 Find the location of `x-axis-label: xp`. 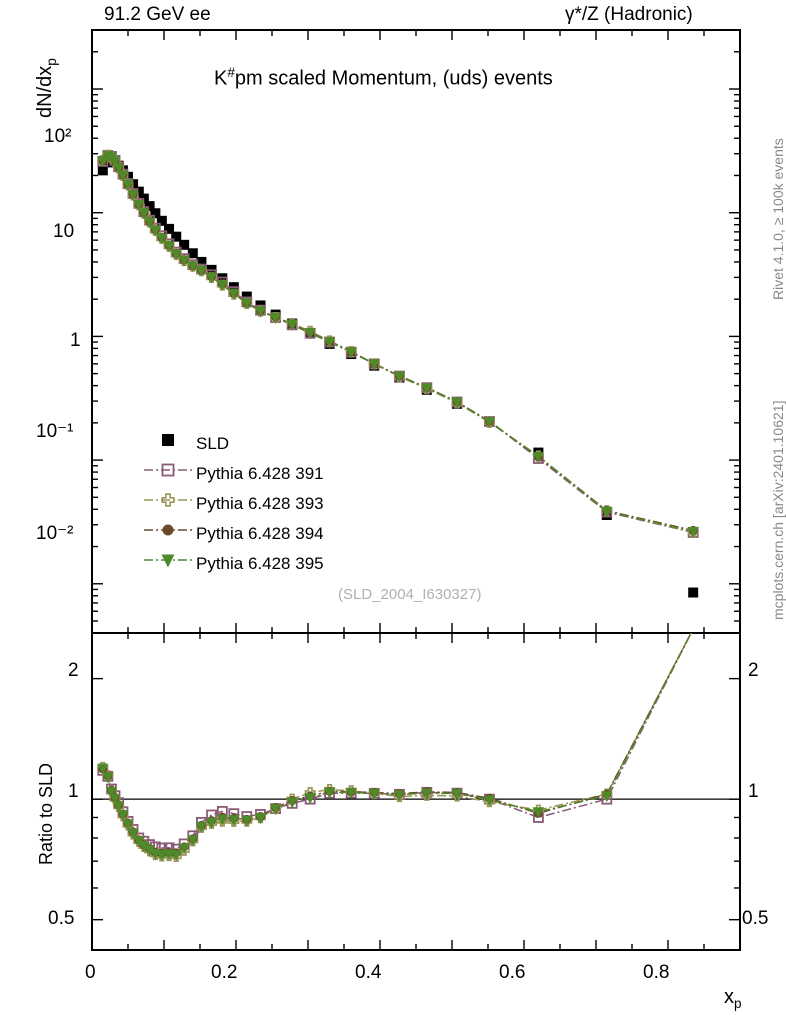

x-axis-label: xp is located at coordinates (733, 998).